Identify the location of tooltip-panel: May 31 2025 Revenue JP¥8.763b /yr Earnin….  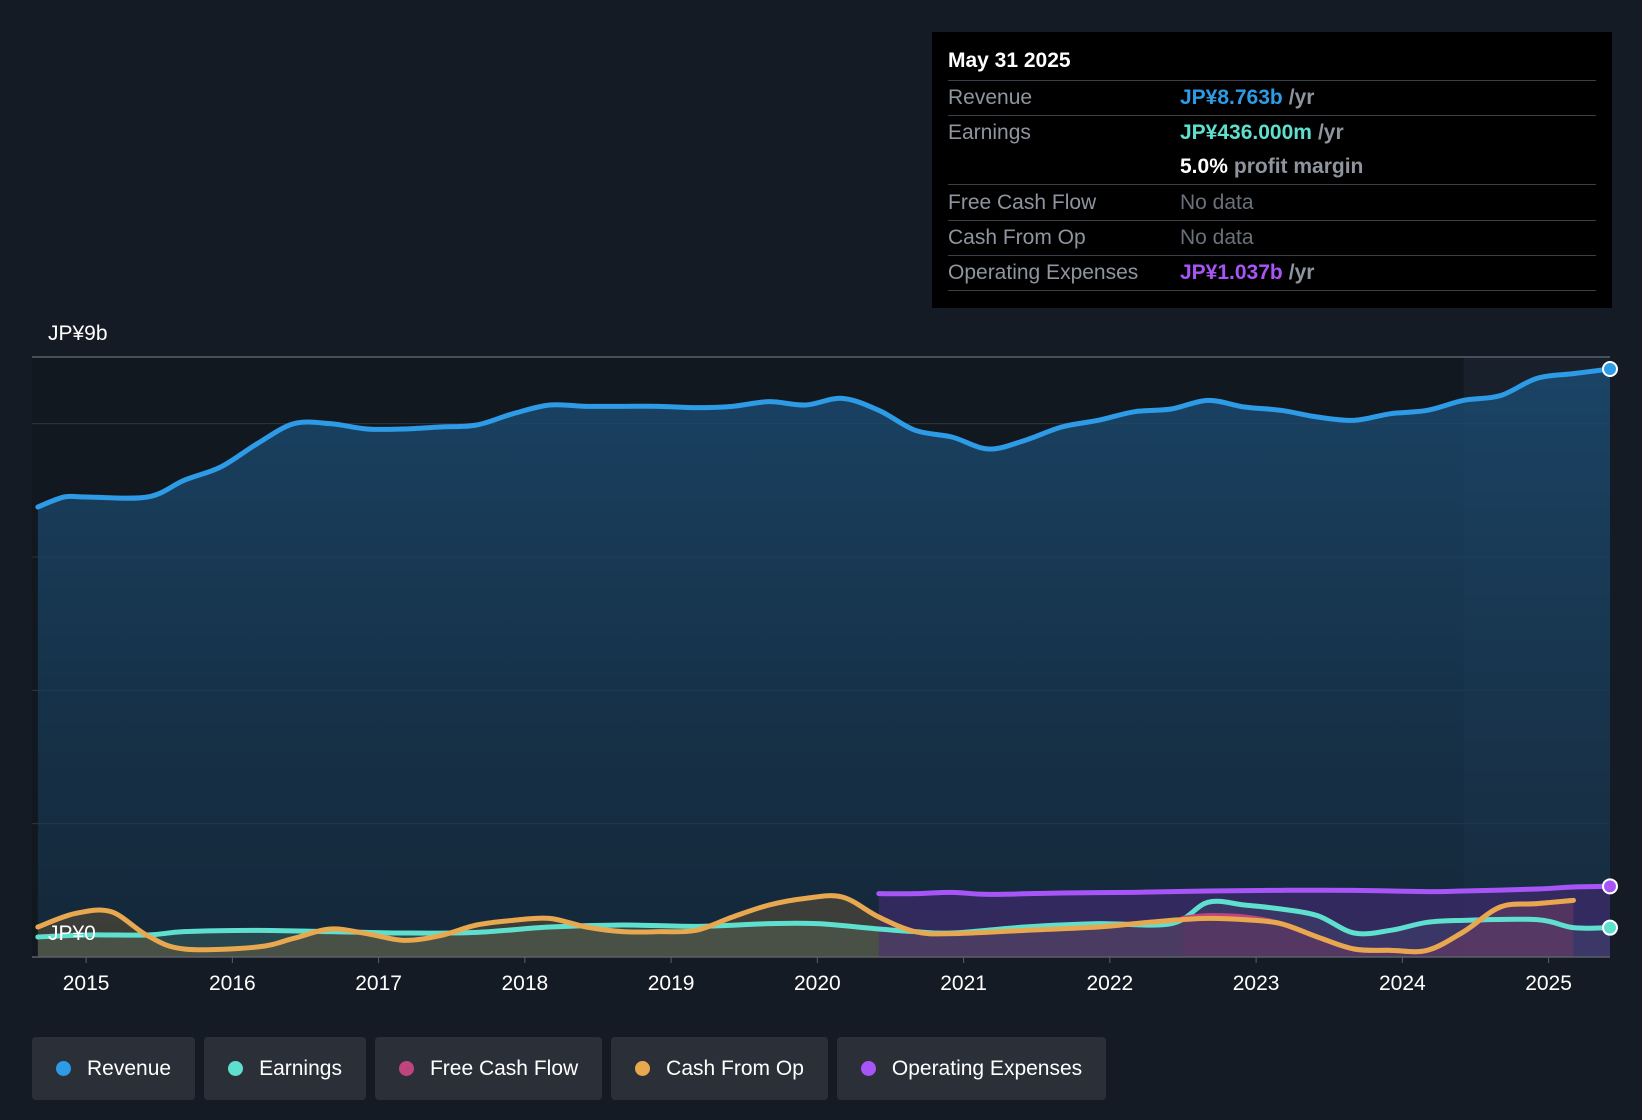
(1272, 170).